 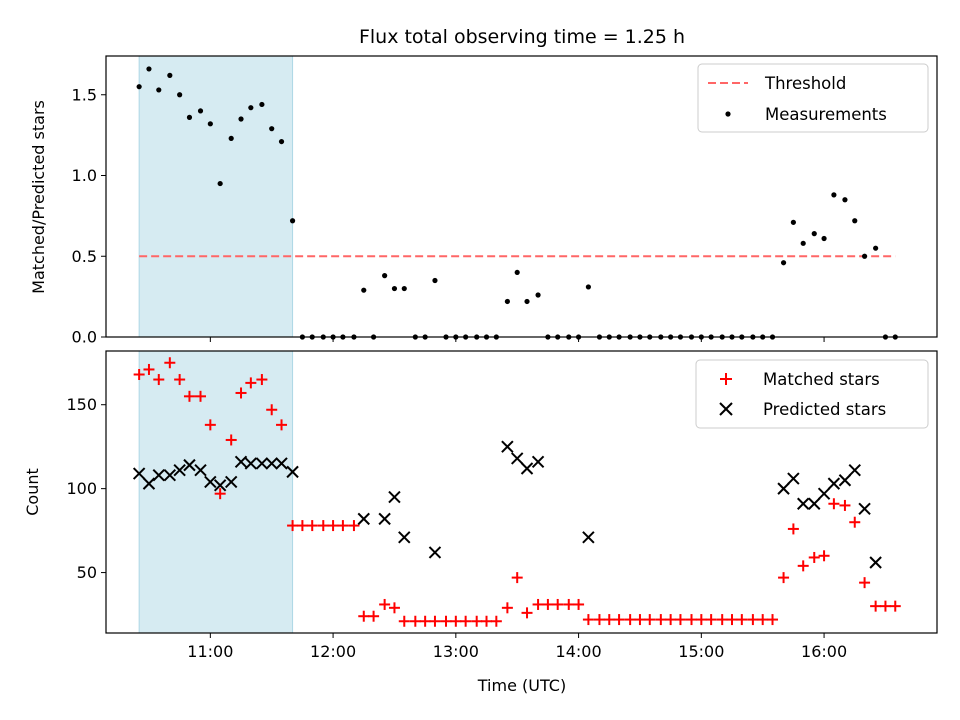 What do you see at coordinates (84, 94) in the screenshot?
I see `y-tick-label: 1.5` at bounding box center [84, 94].